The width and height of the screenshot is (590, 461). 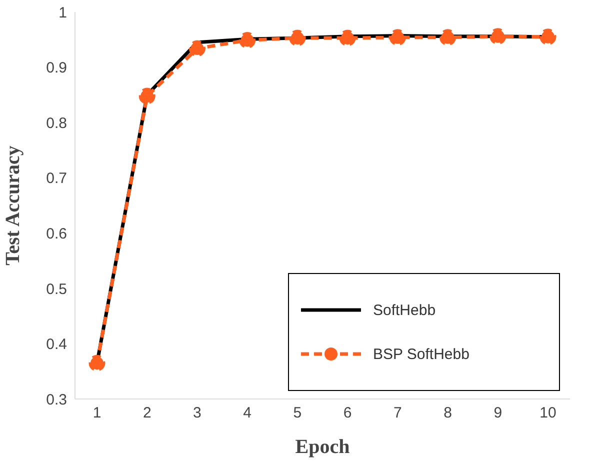 I want to click on x-tick-label: 4, so click(x=247, y=413).